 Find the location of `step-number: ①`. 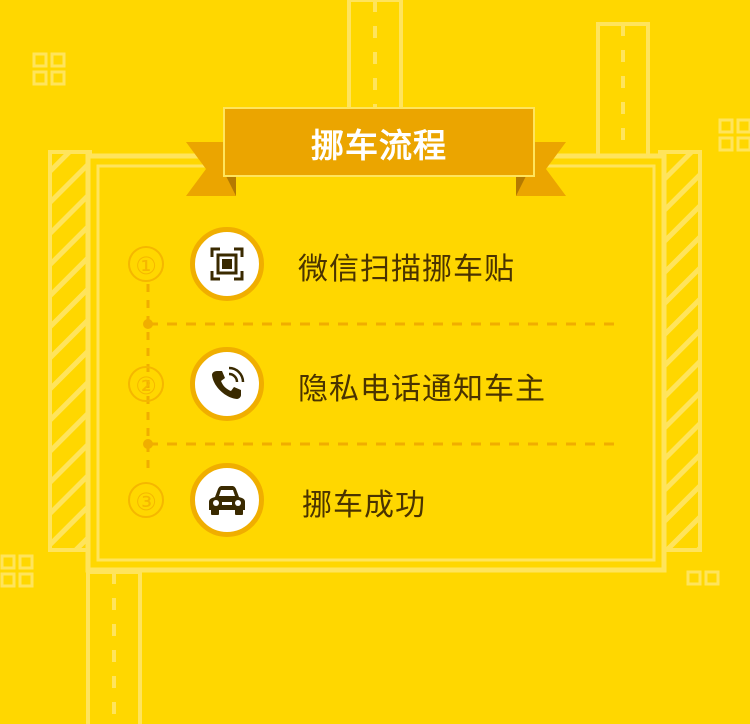

step-number: ① is located at coordinates (146, 264).